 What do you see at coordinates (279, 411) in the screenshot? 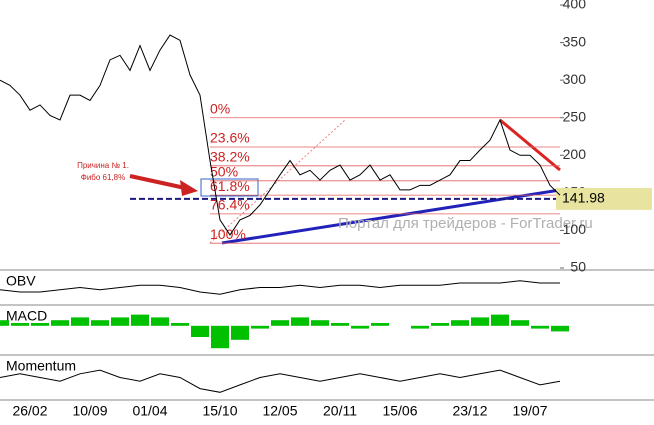
I see `x-tick-label: 12/05` at bounding box center [279, 411].